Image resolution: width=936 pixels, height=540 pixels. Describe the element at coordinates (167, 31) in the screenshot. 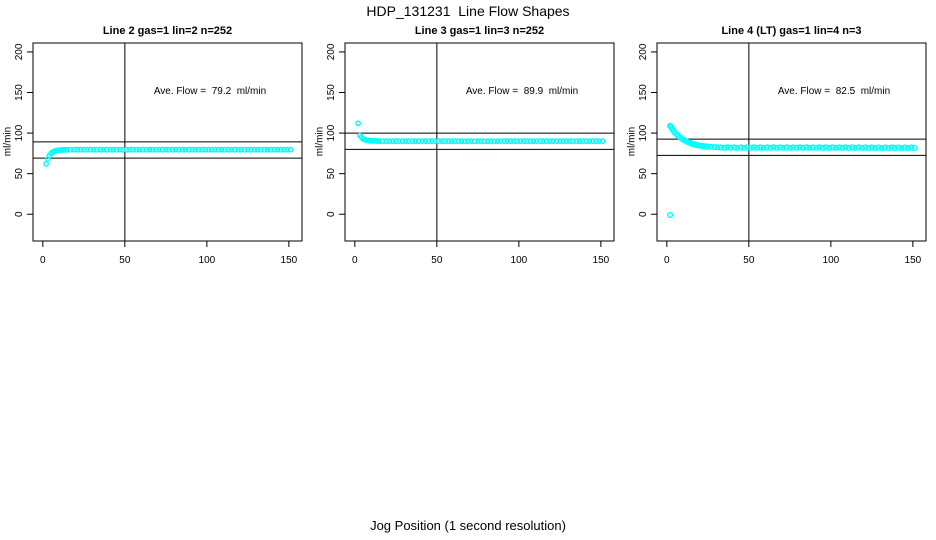

I see `panel-title: Line 2 gas=1 lin=2 n=252` at that location.